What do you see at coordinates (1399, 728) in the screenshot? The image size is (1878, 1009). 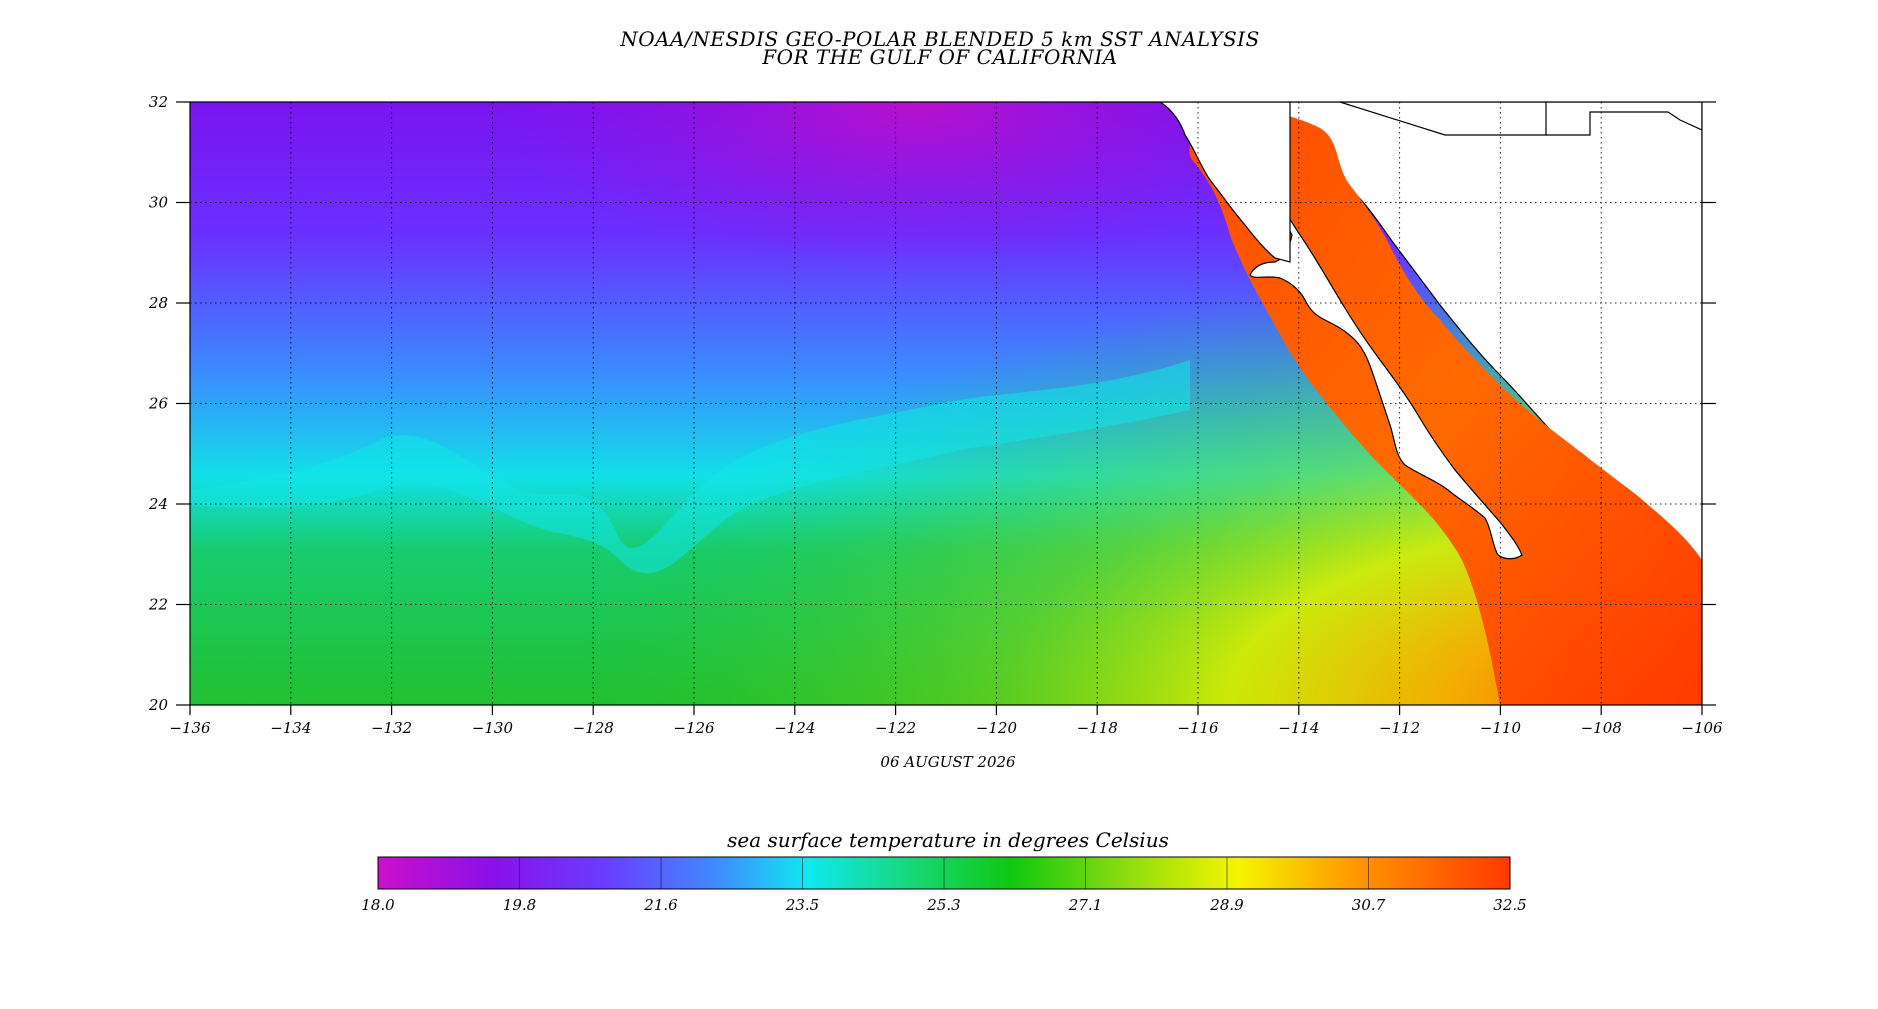 I see `lon-tick-label: −112` at bounding box center [1399, 728].